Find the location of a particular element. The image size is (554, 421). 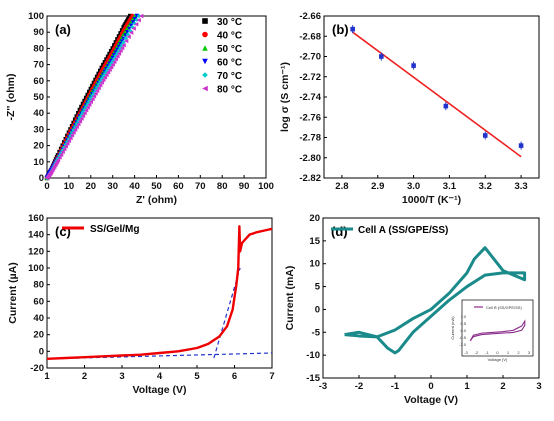

b-y-tick-label: -2.74 is located at coordinates (310, 97).